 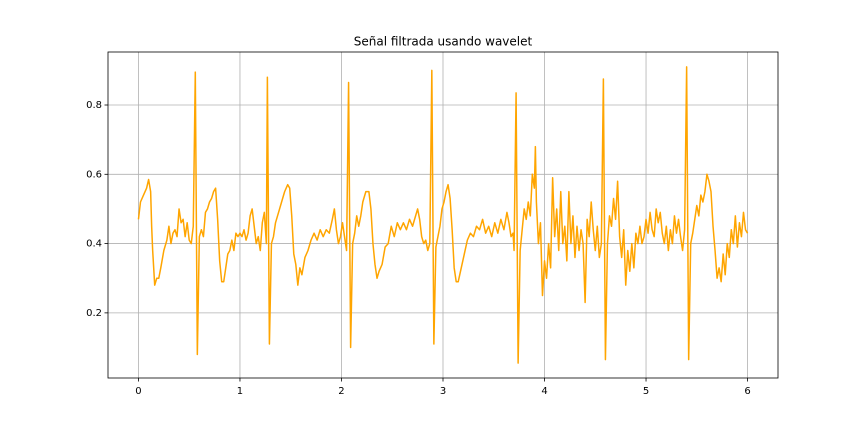 I want to click on chart-title: Señal filtrada usando wavelet, so click(x=443, y=42).